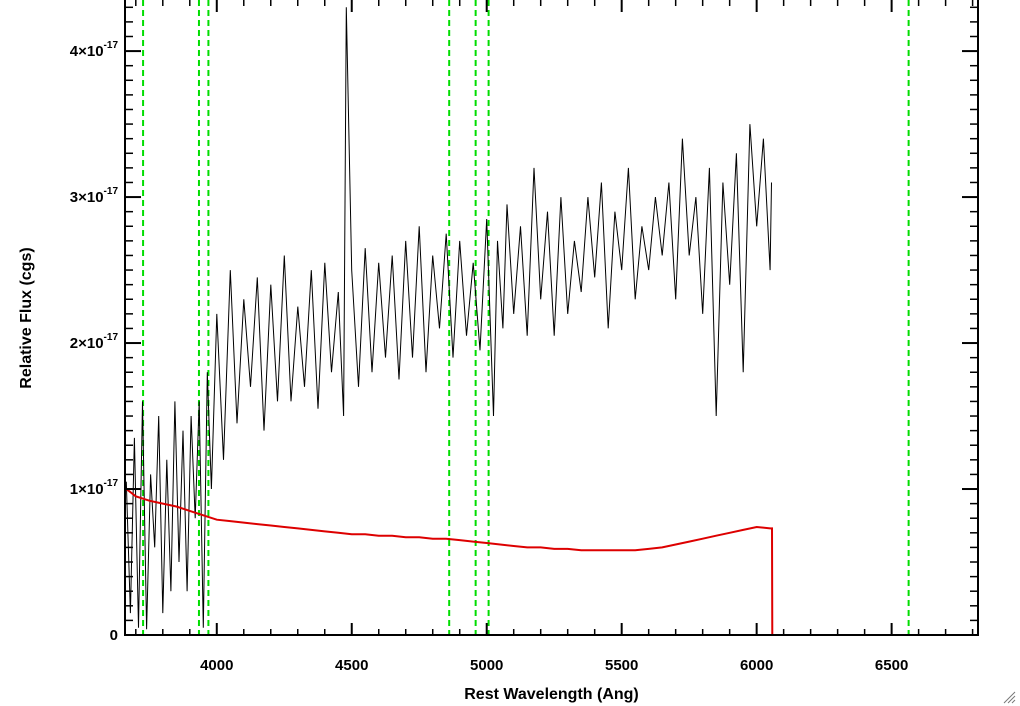 The image size is (1020, 706). I want to click on x-tick-label: 6000, so click(756, 665).